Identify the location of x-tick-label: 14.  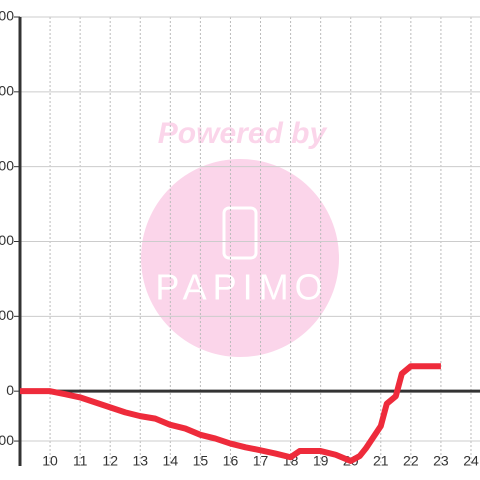
(171, 461).